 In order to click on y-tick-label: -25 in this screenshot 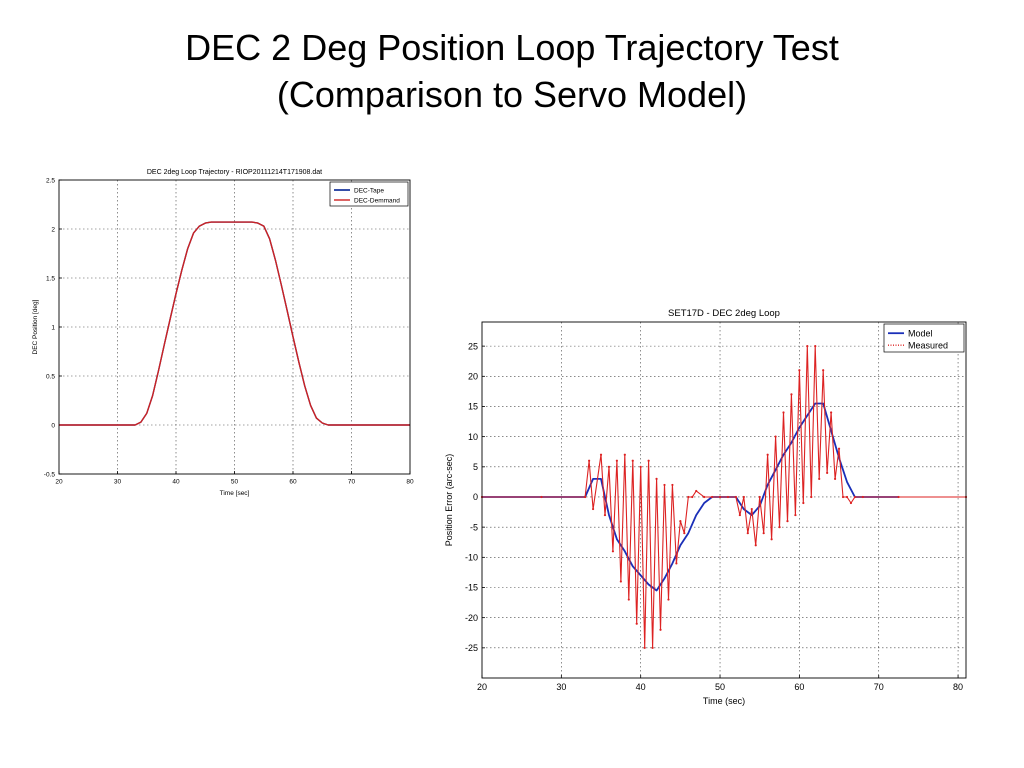, I will do `click(471, 648)`.